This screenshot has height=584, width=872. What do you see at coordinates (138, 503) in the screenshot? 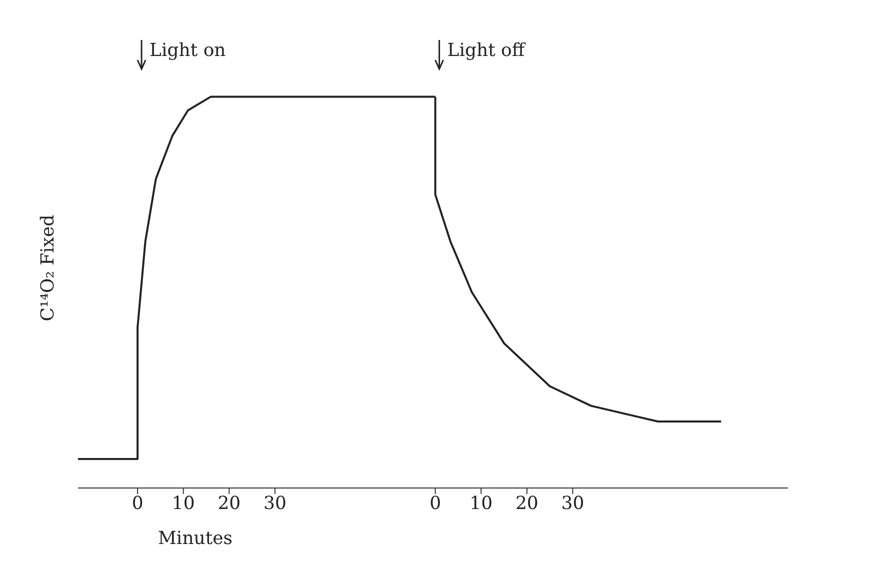
I see `x-tick-label: 0` at bounding box center [138, 503].